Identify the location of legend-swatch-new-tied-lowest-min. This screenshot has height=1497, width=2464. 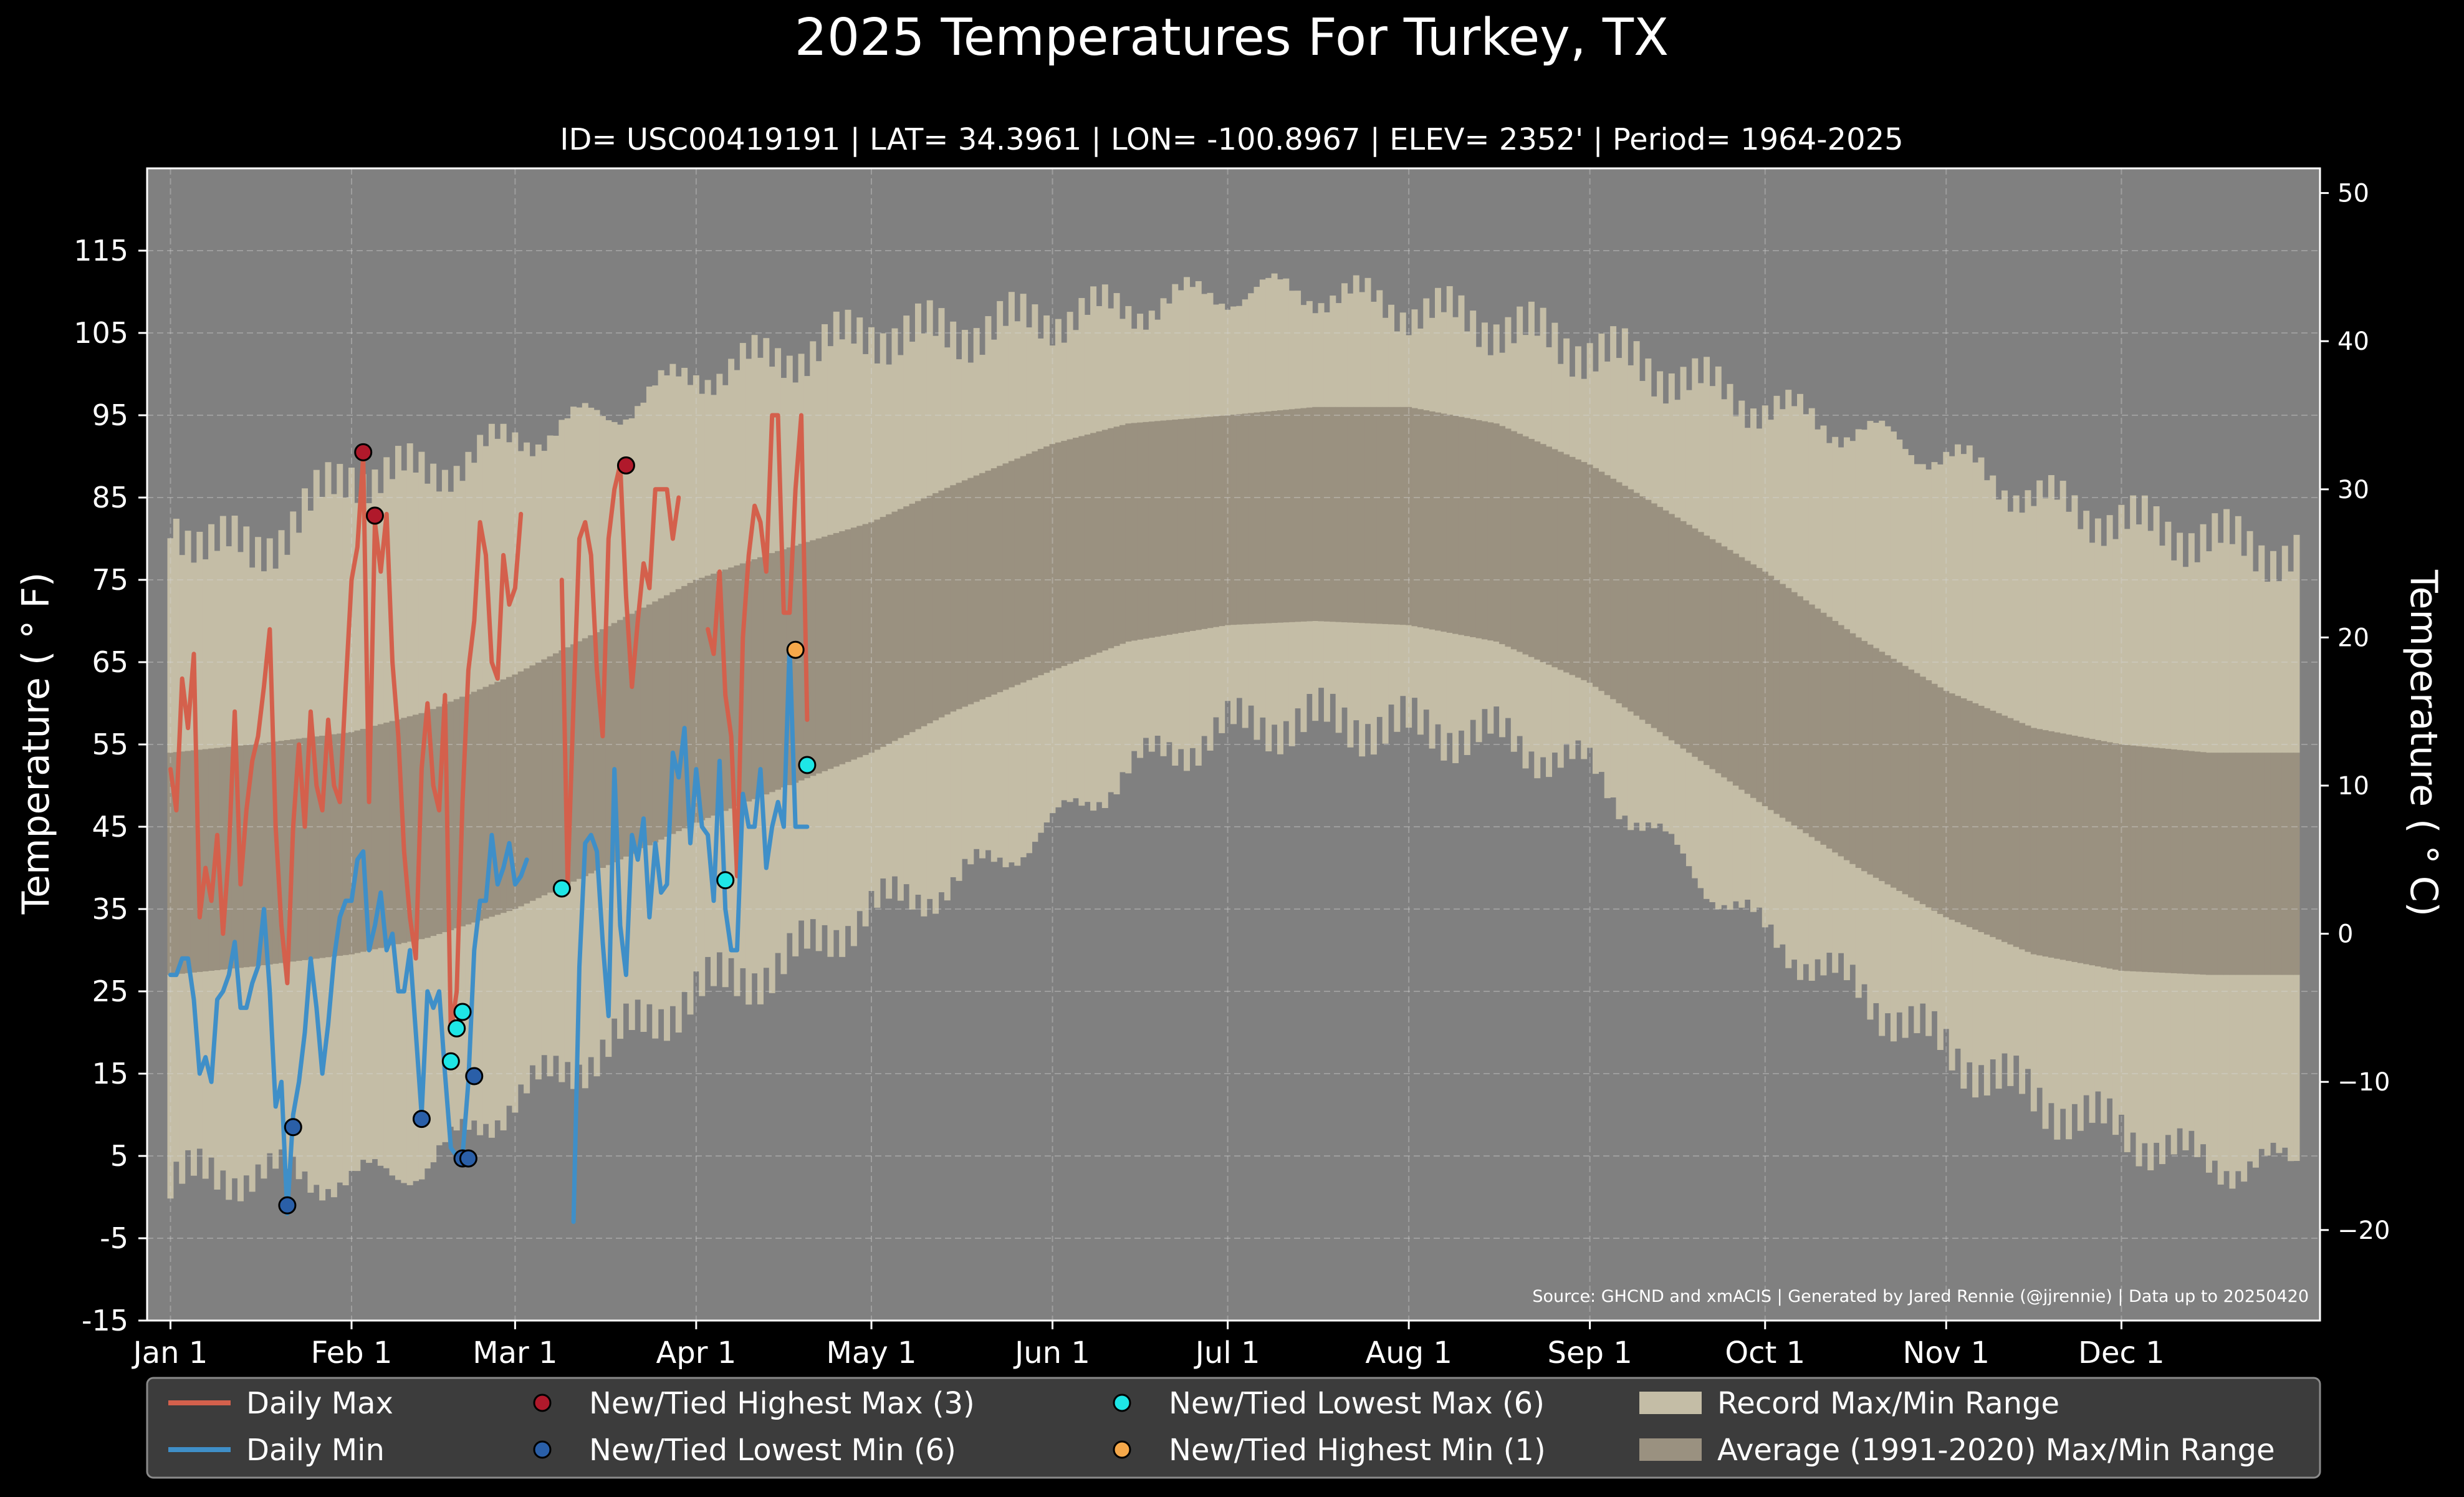
(542, 1449).